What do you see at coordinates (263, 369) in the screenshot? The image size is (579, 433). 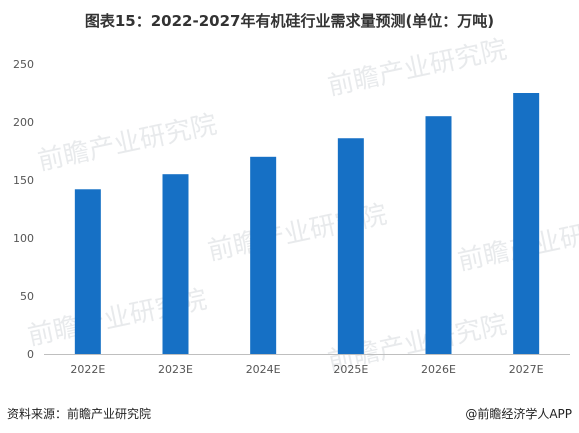 I see `x-tick-label: 2024E` at bounding box center [263, 369].